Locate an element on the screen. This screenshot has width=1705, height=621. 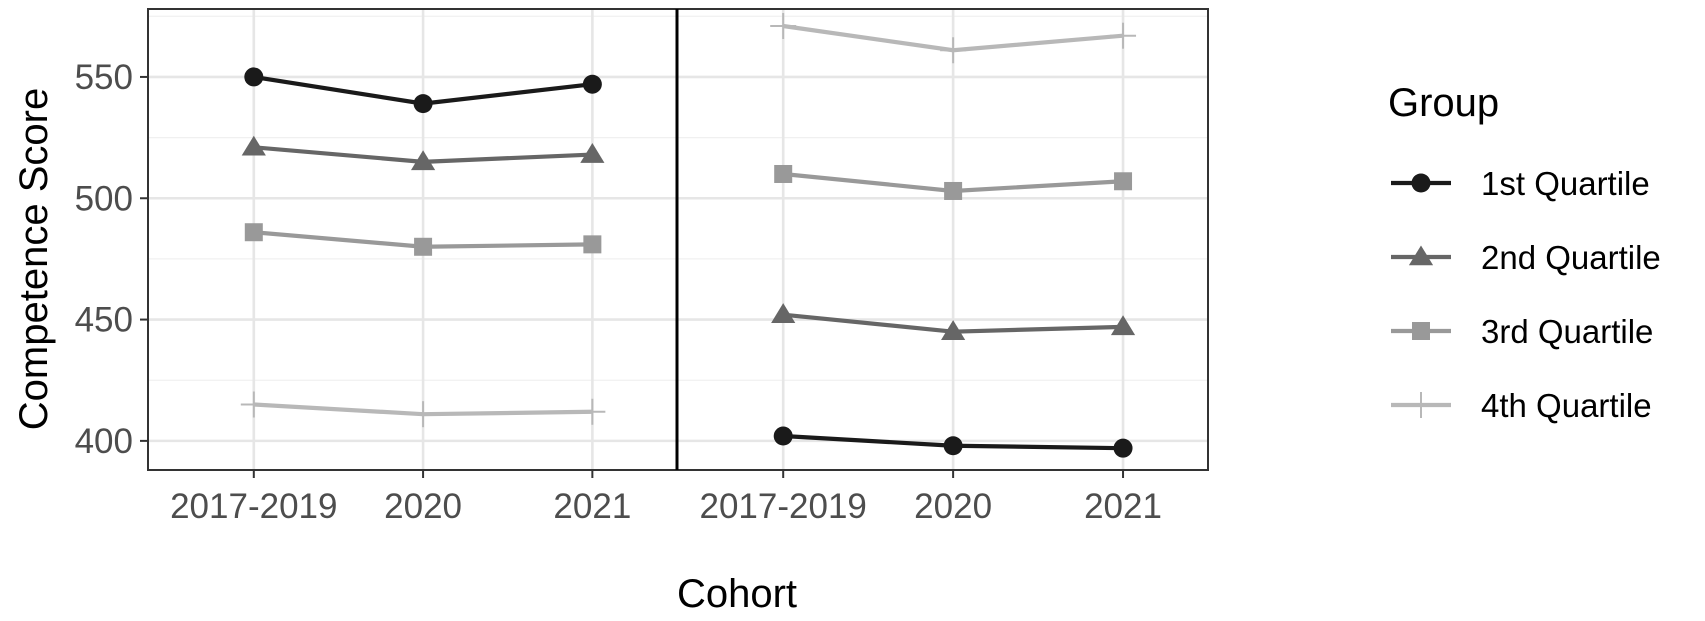
legend-item-2nd-quartile: 2nd Quartile is located at coordinates (1526, 257).